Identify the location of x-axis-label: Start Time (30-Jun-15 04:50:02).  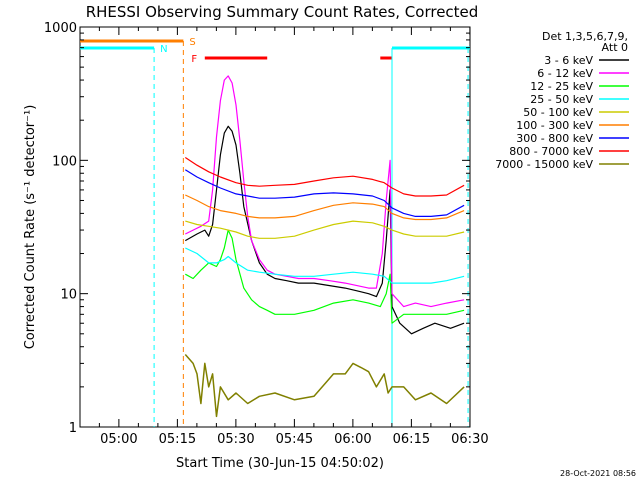
(280, 463).